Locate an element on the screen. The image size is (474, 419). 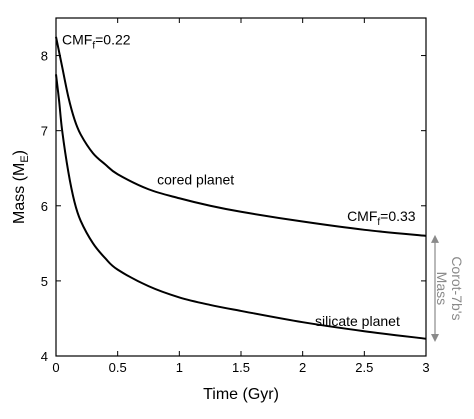
y-tick-label: 4 is located at coordinates (44, 356).